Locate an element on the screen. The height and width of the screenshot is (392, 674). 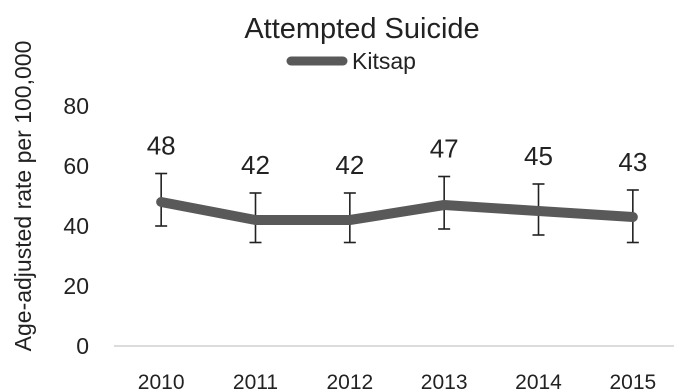
y-axis-ticks: 0 20 40 60 80 is located at coordinates (76, 226).